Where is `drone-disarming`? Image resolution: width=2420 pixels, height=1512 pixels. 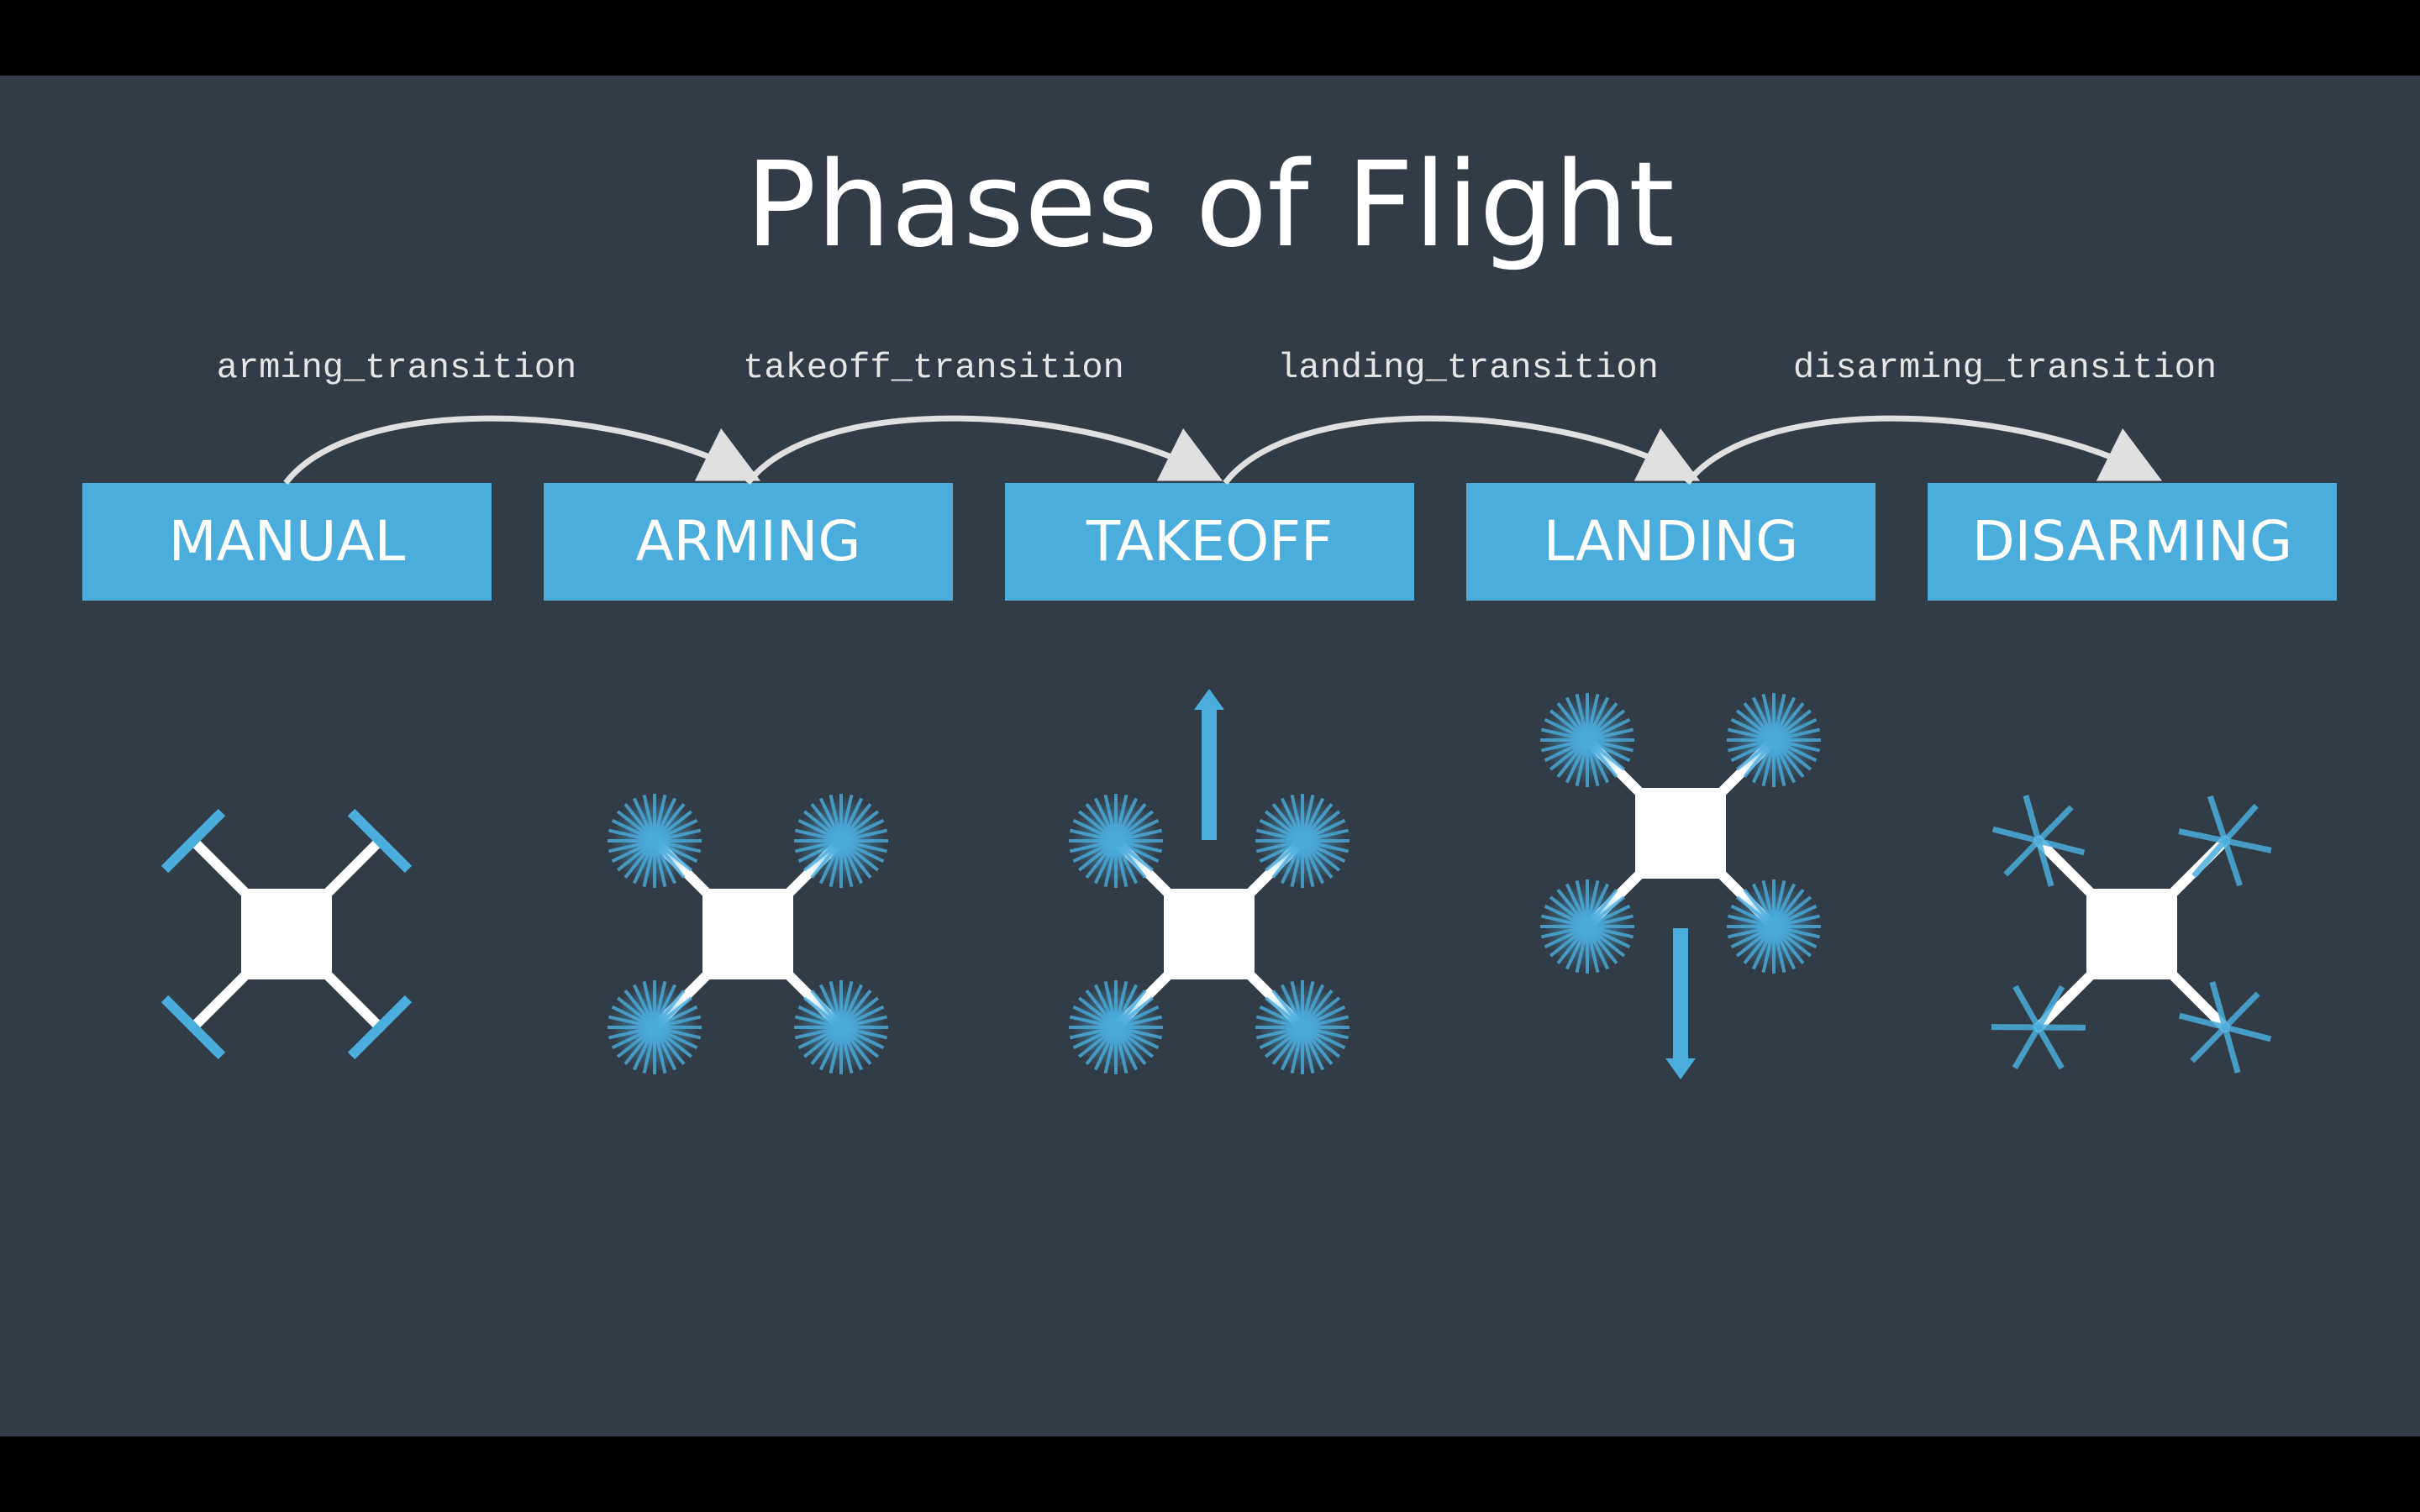
drone-disarming is located at coordinates (2131, 934).